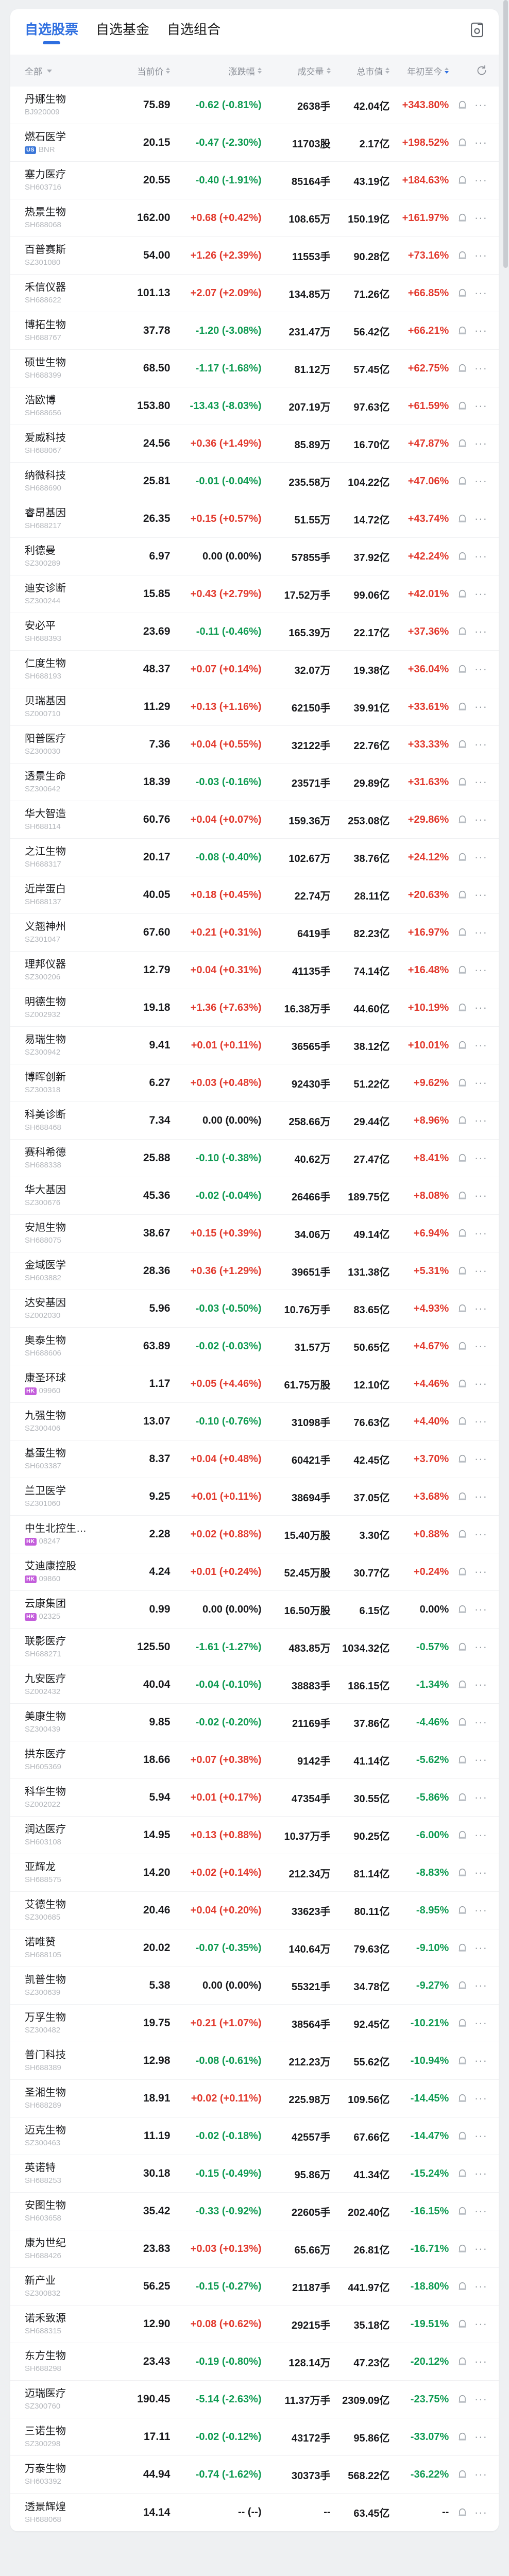 The width and height of the screenshot is (509, 2576). What do you see at coordinates (254, 2512) in the screenshot?
I see `table-row: 透景辉煌 SH688068 14.14 -- (--) -- 63.45亿 -- ···` at bounding box center [254, 2512].